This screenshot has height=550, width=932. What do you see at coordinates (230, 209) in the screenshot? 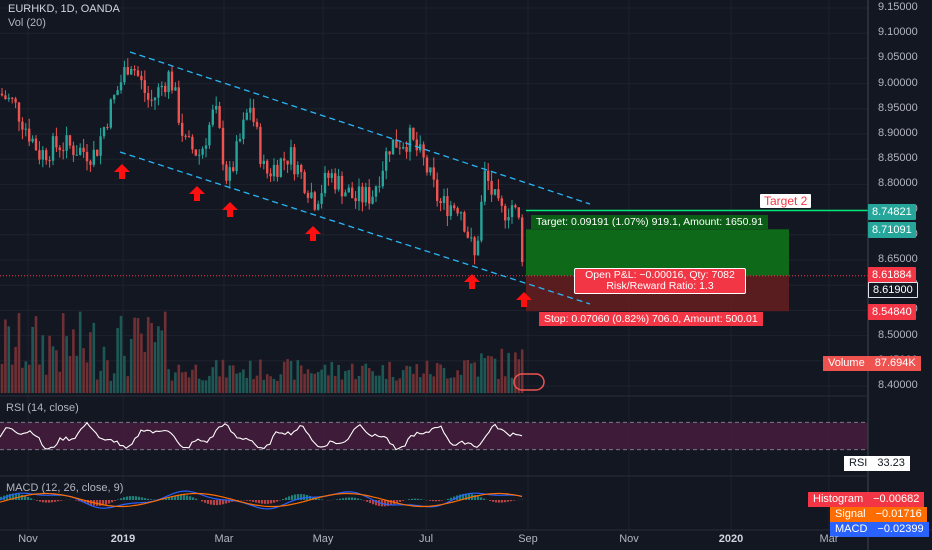
I see `up-arrow-icon` at bounding box center [230, 209].